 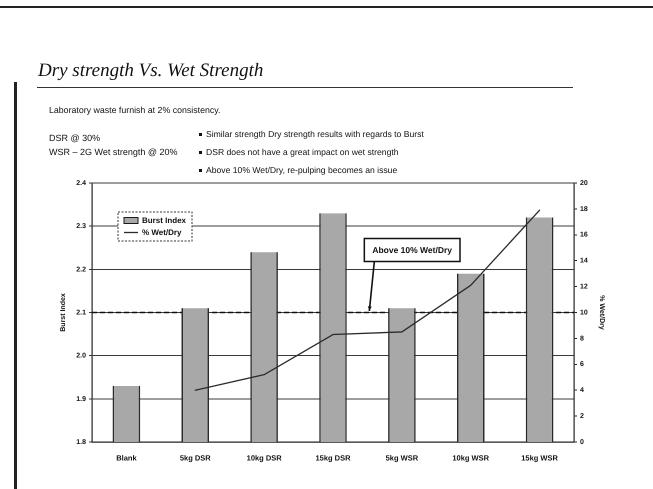 I want to click on chart-subtitle: Laboratory waste furnish at 2% consistency., so click(x=134, y=110).